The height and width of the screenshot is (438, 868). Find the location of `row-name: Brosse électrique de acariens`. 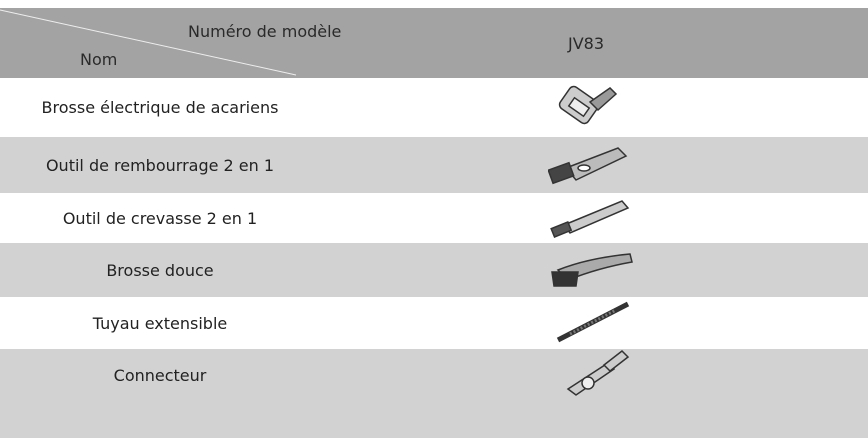

row-name: Brosse électrique de acariens is located at coordinates (160, 107).